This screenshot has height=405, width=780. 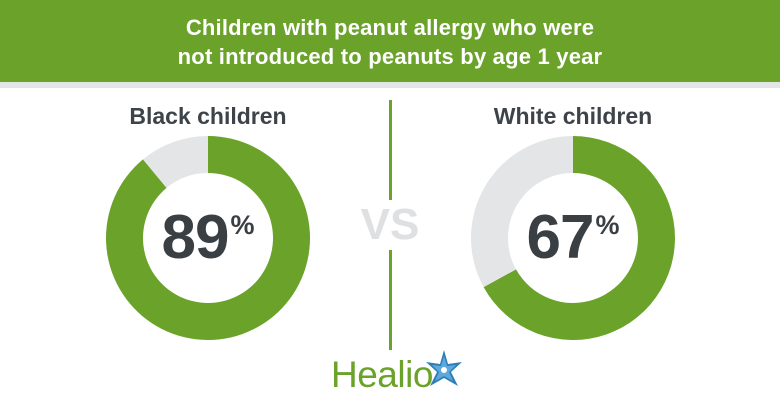 What do you see at coordinates (390, 85) in the screenshot?
I see `banner-shadow-strip` at bounding box center [390, 85].